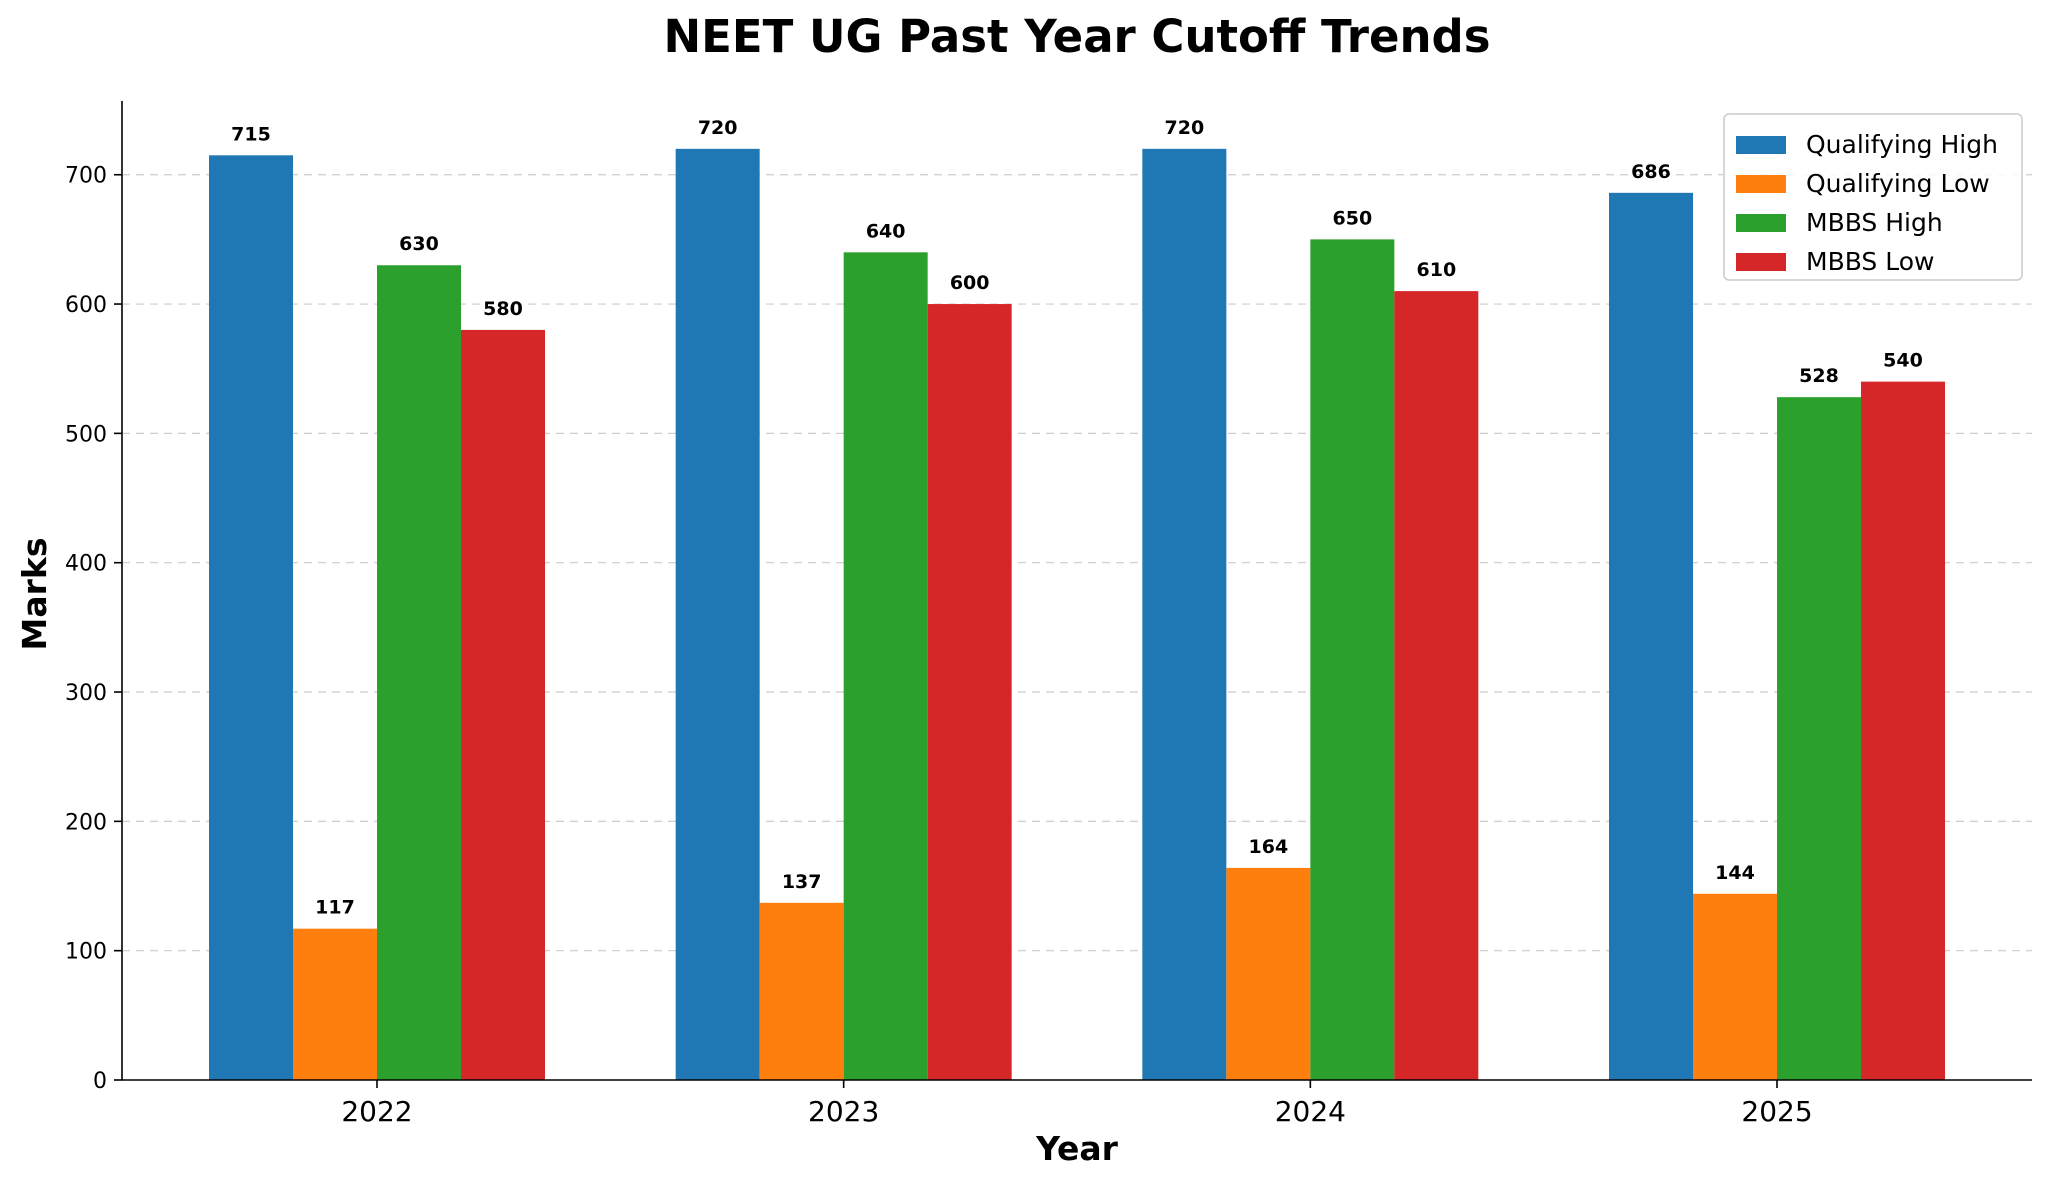 The width and height of the screenshot is (2048, 1183). I want to click on y-tick-label: 400, so click(86, 564).